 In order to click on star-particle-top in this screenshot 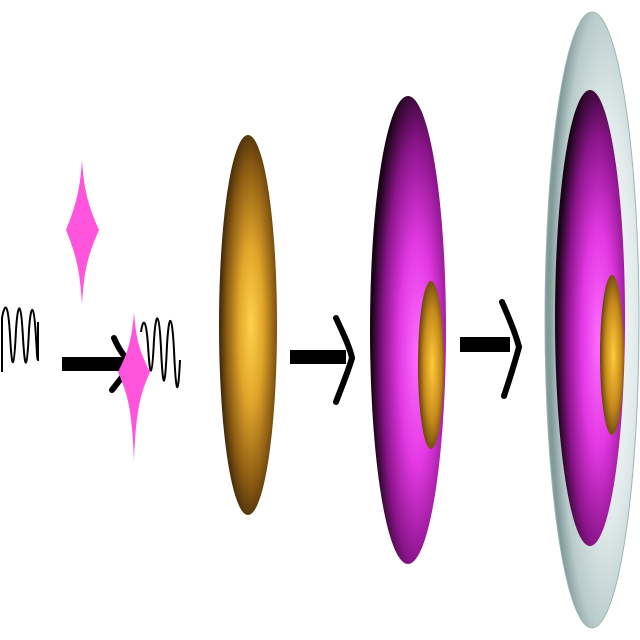, I will do `click(82, 232)`.